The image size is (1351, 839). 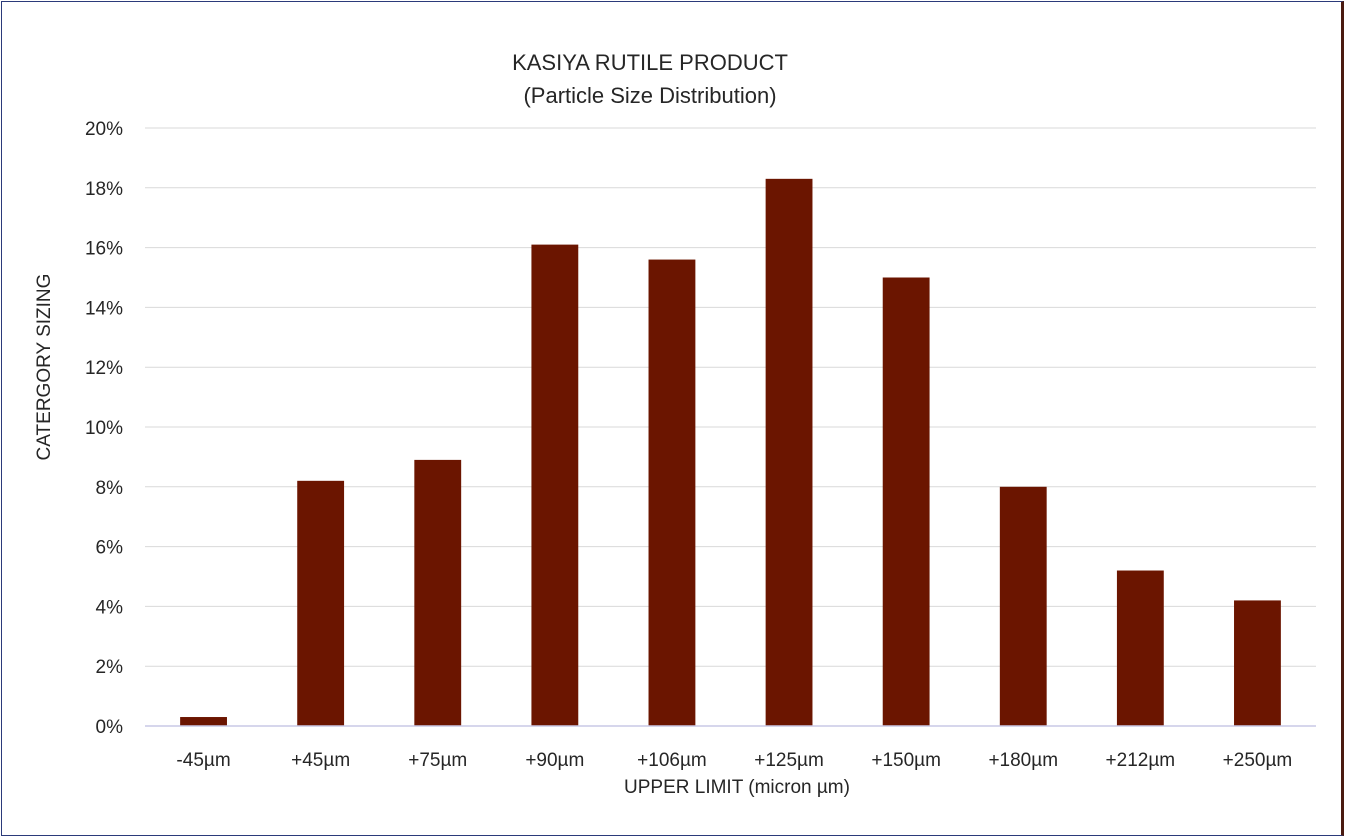 I want to click on y-tick-label: 12%, so click(x=104, y=368).